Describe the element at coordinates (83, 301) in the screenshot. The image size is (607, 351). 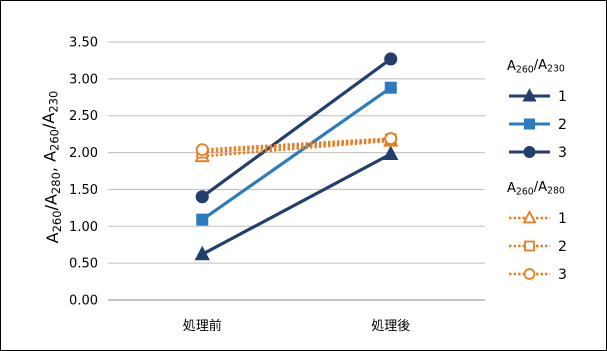
I see `y-tick-label: 0.00` at that location.